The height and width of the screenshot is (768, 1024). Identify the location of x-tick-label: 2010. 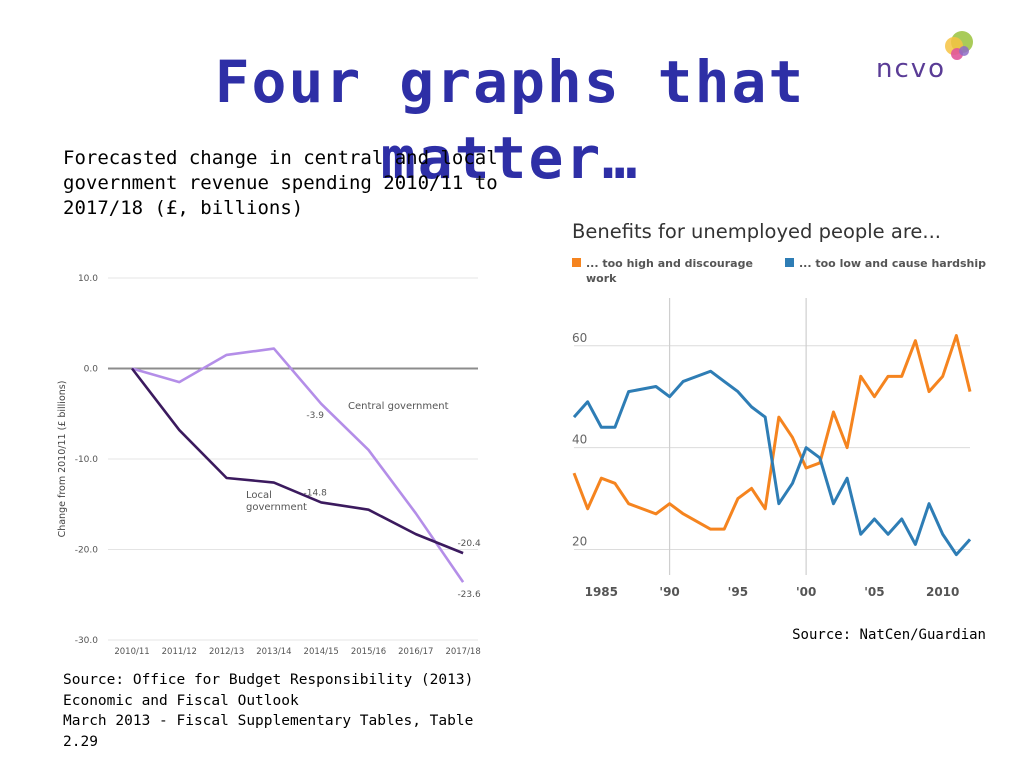
(942, 592).